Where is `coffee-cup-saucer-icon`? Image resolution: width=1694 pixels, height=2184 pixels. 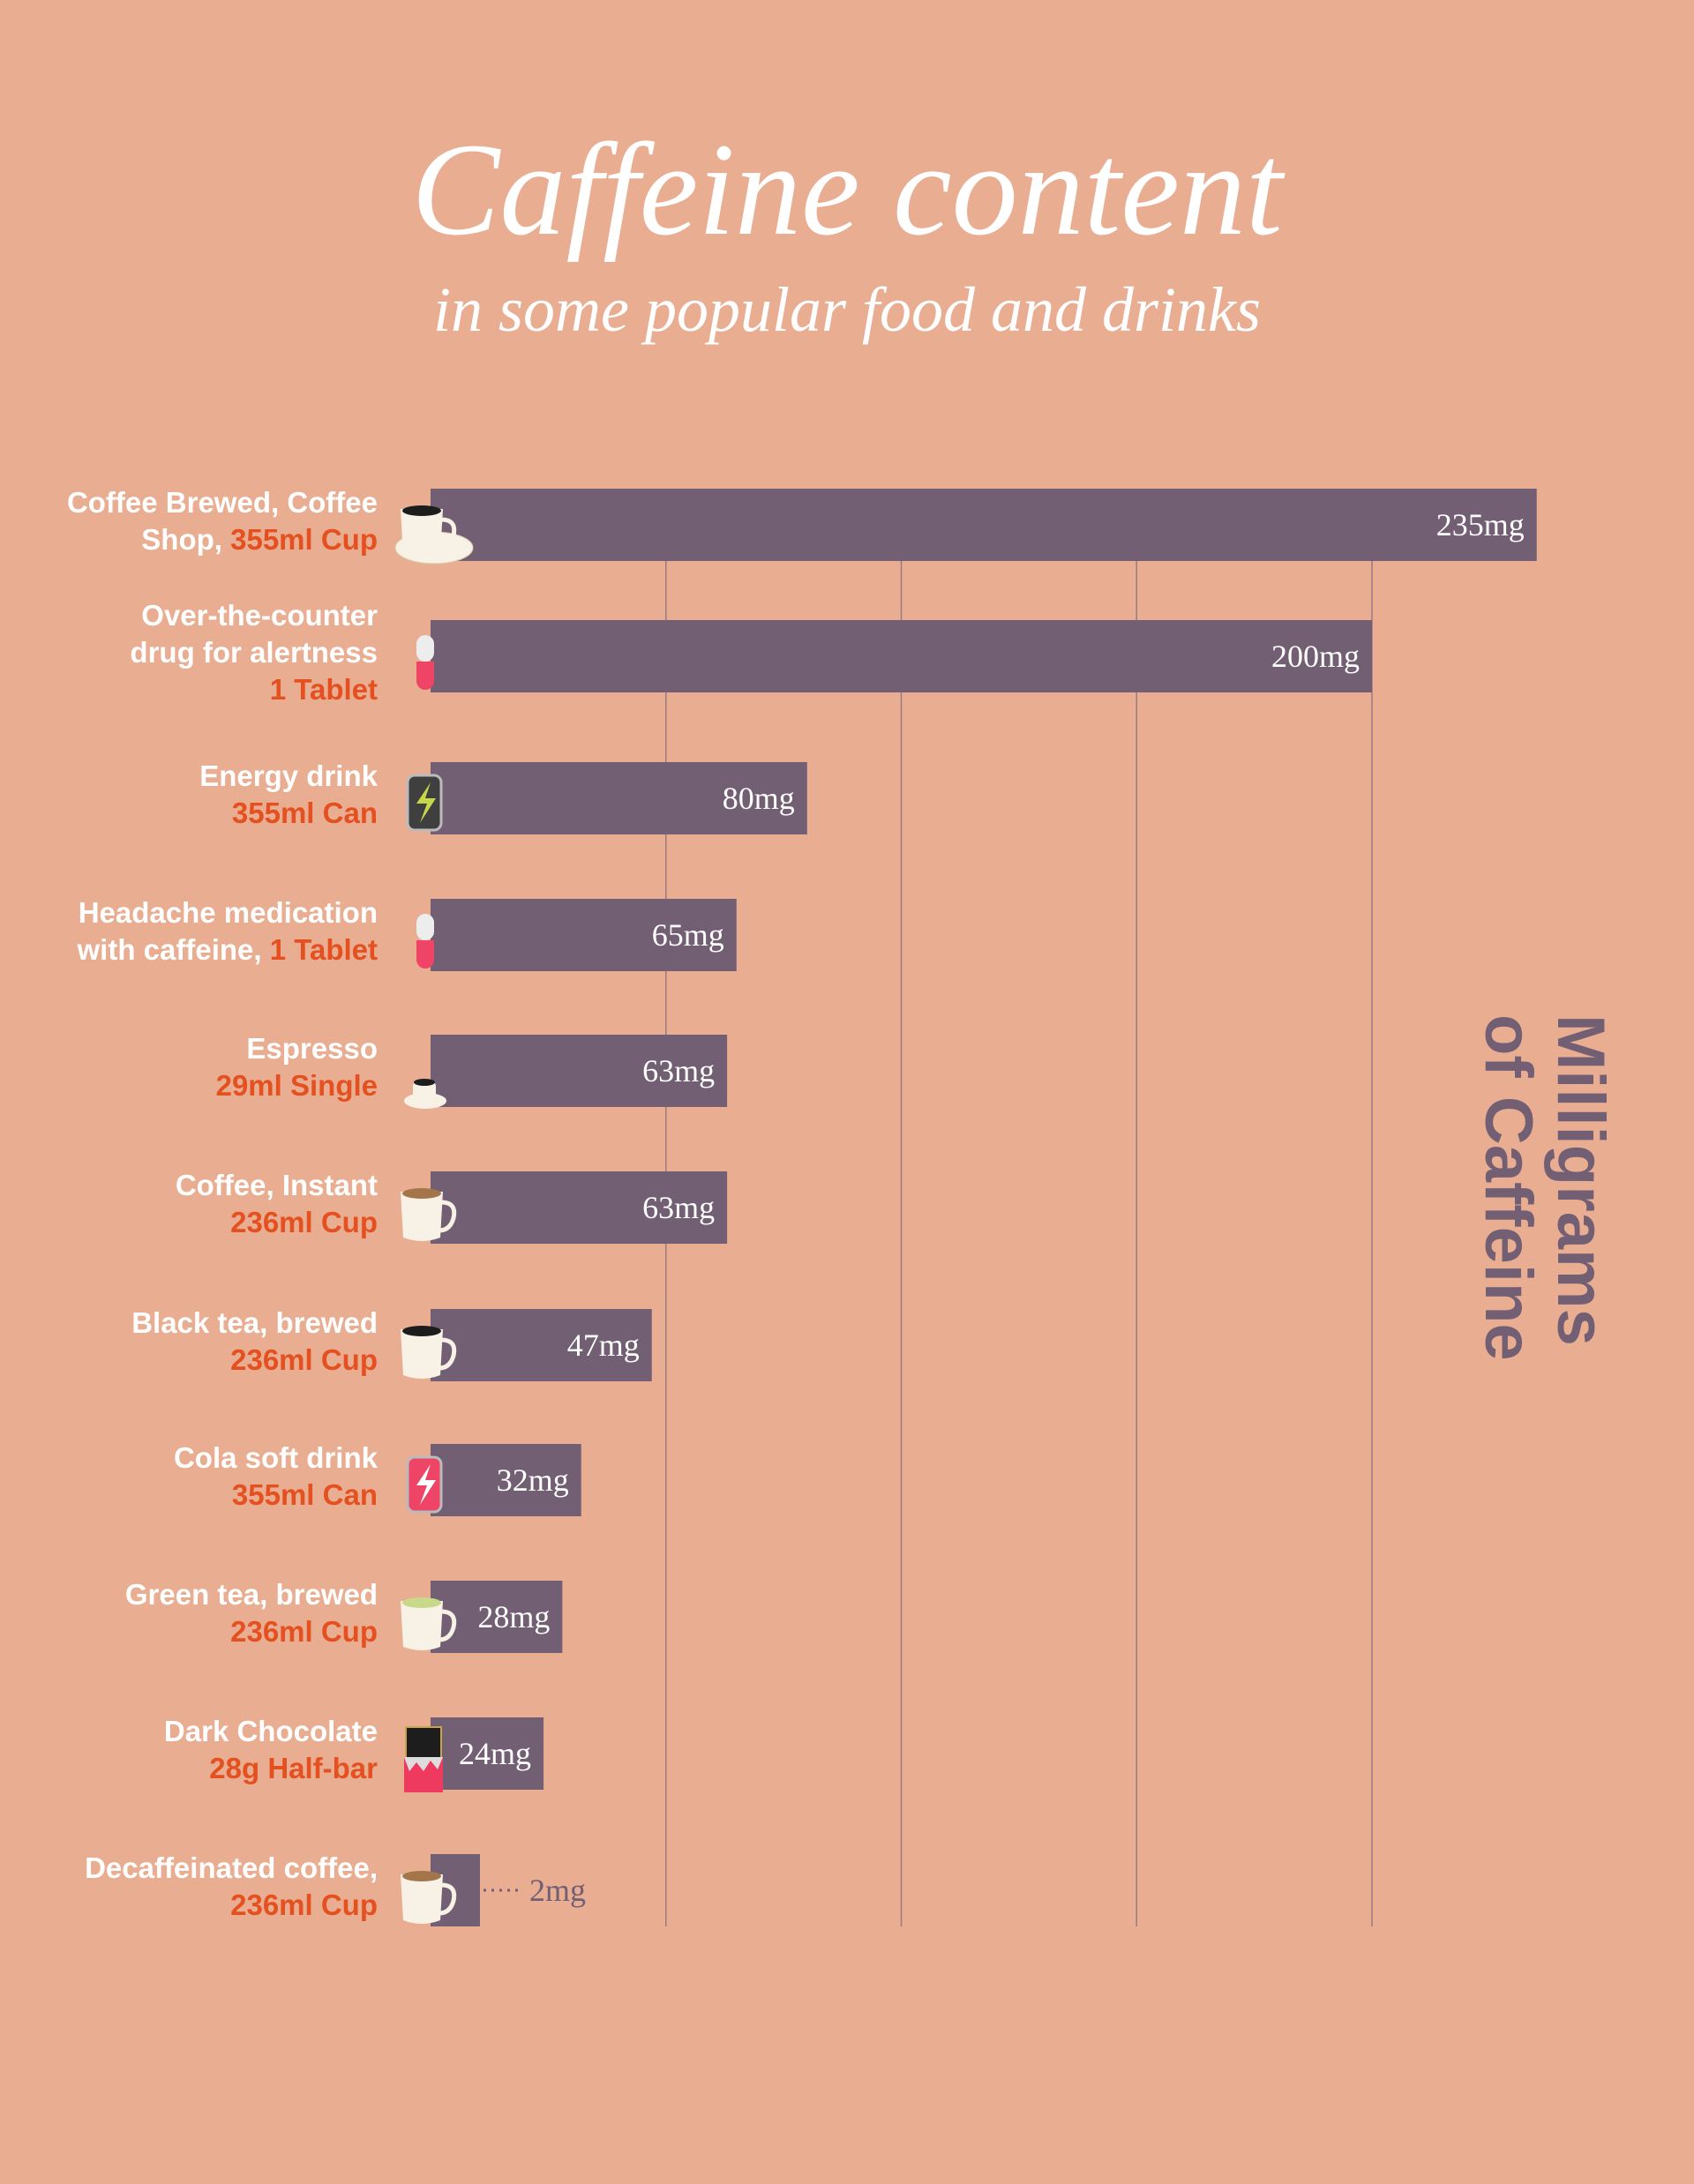
coffee-cup-saucer-icon is located at coordinates (434, 535).